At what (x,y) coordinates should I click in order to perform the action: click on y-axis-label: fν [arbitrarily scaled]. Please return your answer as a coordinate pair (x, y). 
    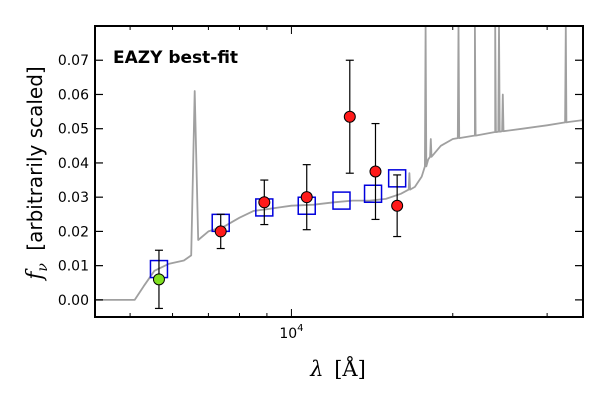
    Looking at the image, I should click on (37, 173).